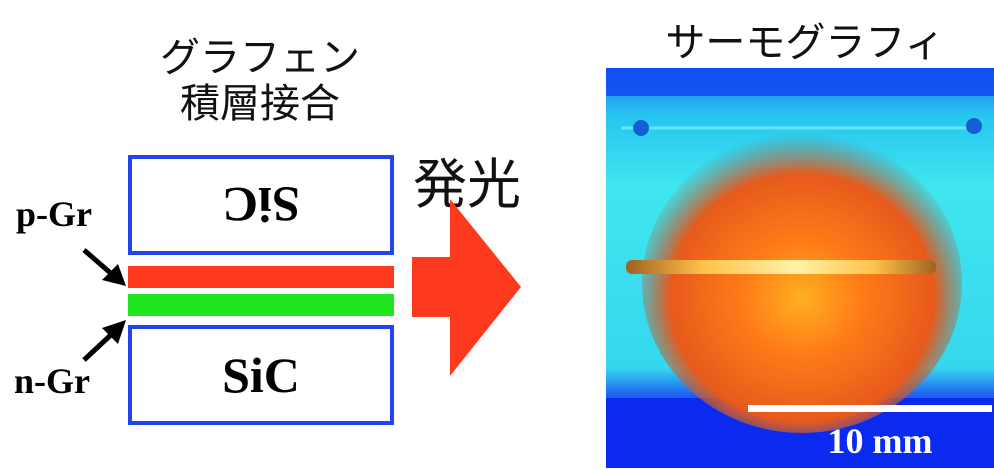 Image resolution: width=994 pixels, height=470 pixels. Describe the element at coordinates (104, 267) in the screenshot. I see `p-pointer-arrow-icon` at that location.